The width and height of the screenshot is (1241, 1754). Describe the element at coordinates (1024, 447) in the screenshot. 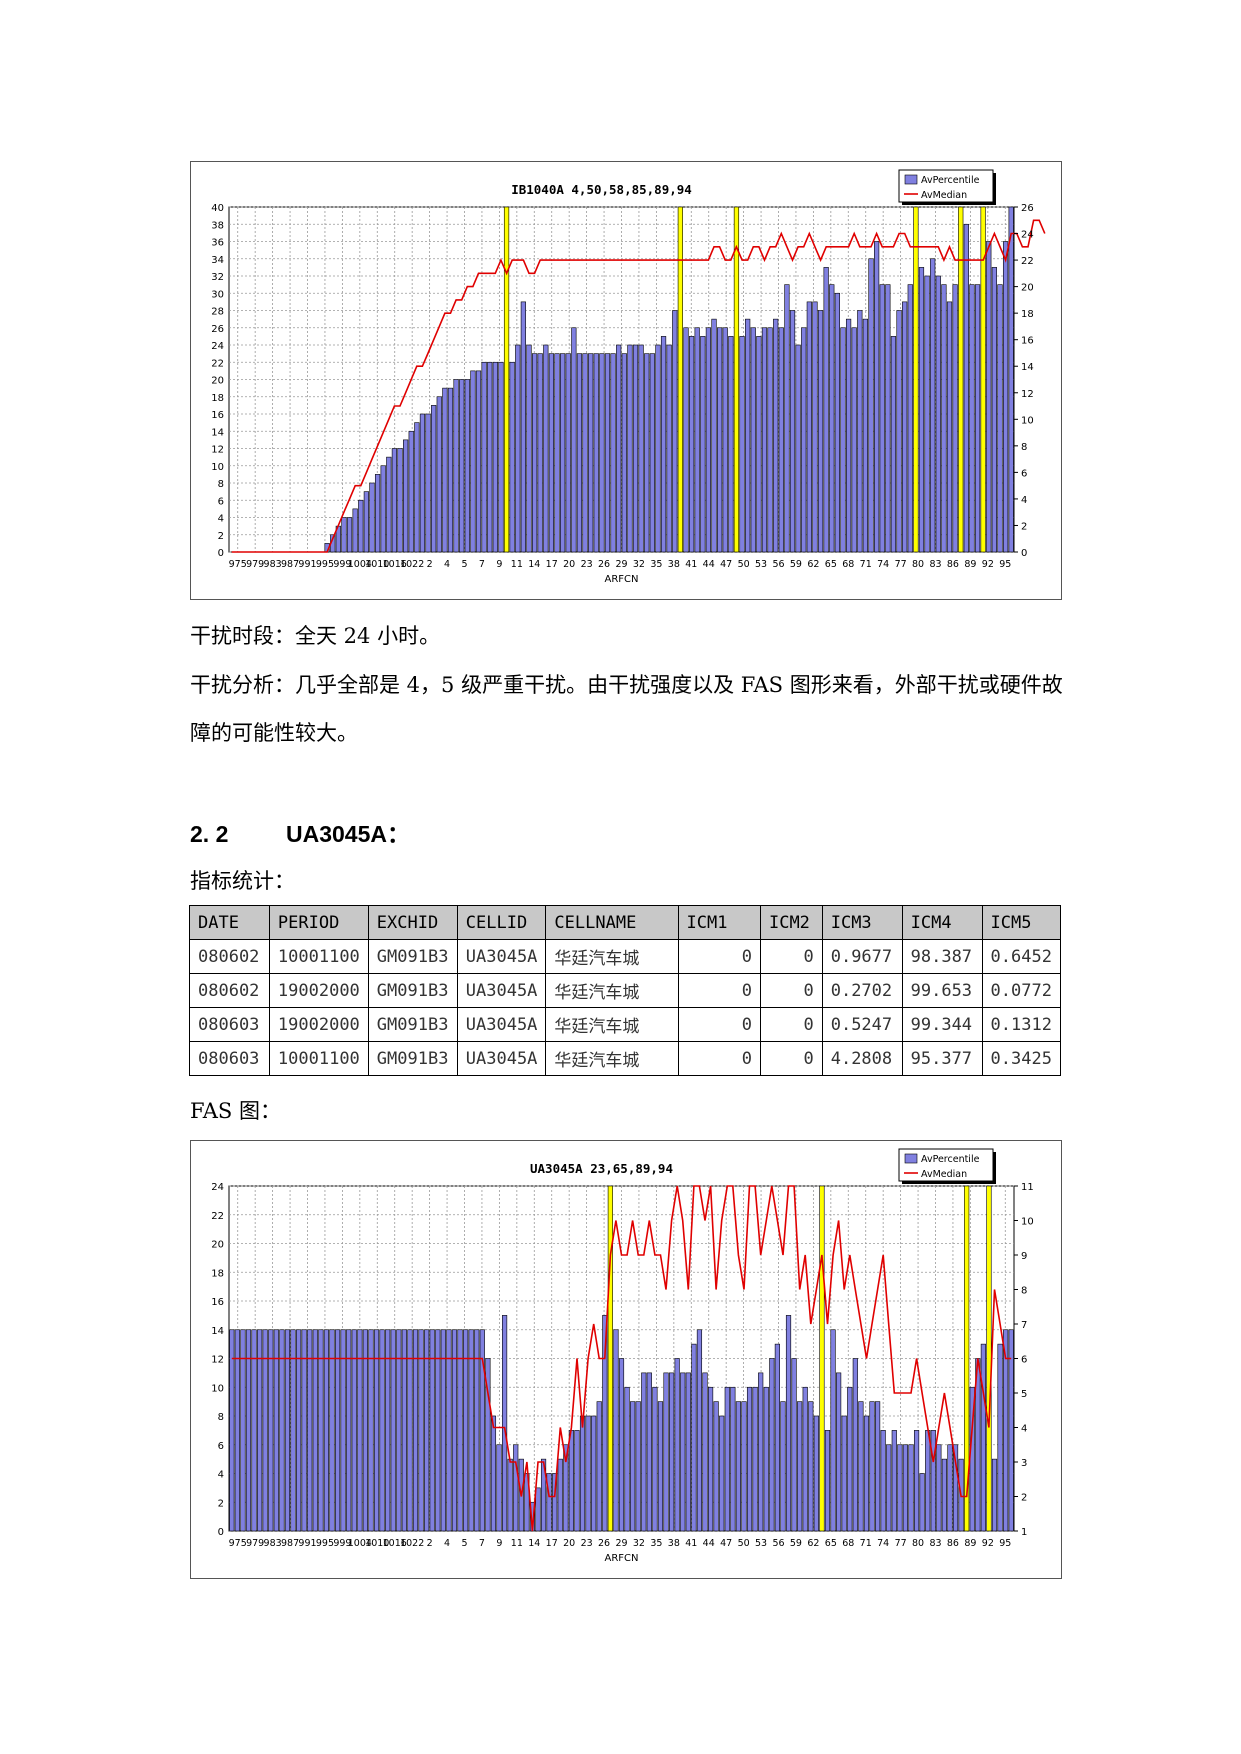

I see `y-right-tick-label: 8` at that location.